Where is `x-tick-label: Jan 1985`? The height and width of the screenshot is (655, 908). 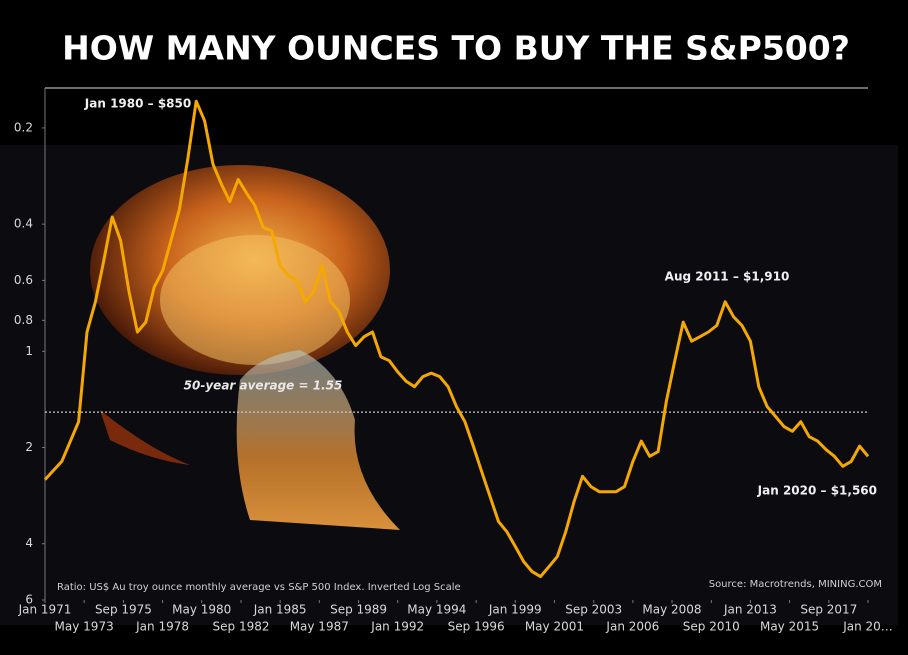
x-tick-label: Jan 1985 is located at coordinates (280, 610).